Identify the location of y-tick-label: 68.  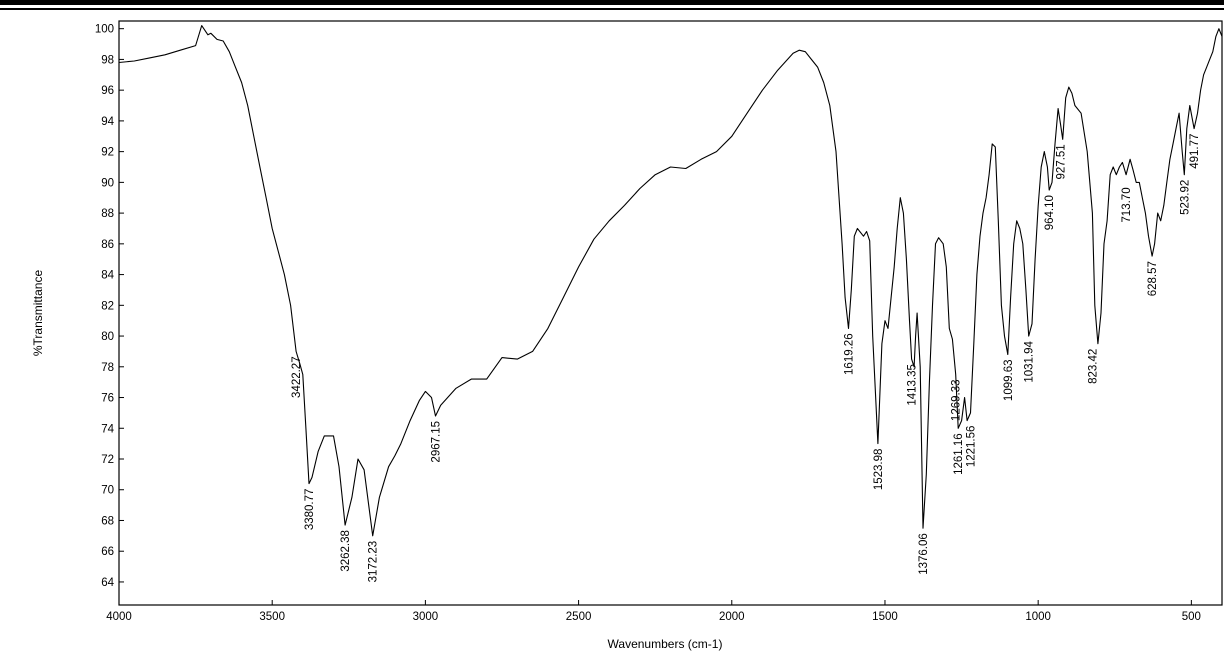
(107, 521).